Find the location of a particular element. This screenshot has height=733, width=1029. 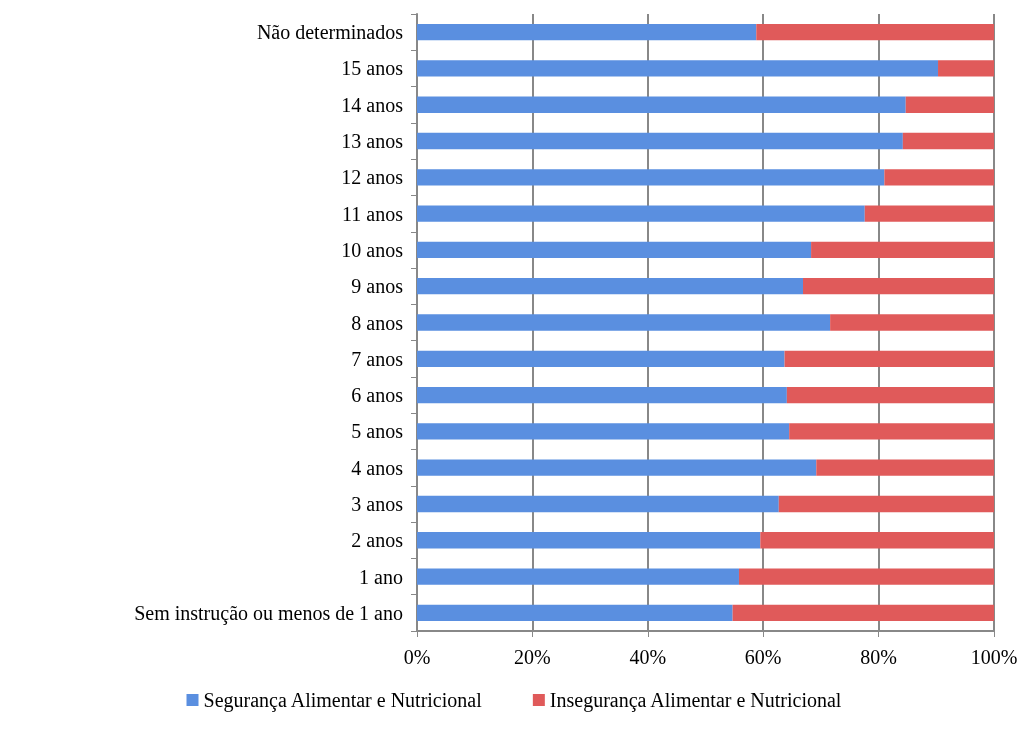

legend-label: Segurança Alimentar e Nutricional is located at coordinates (343, 700).